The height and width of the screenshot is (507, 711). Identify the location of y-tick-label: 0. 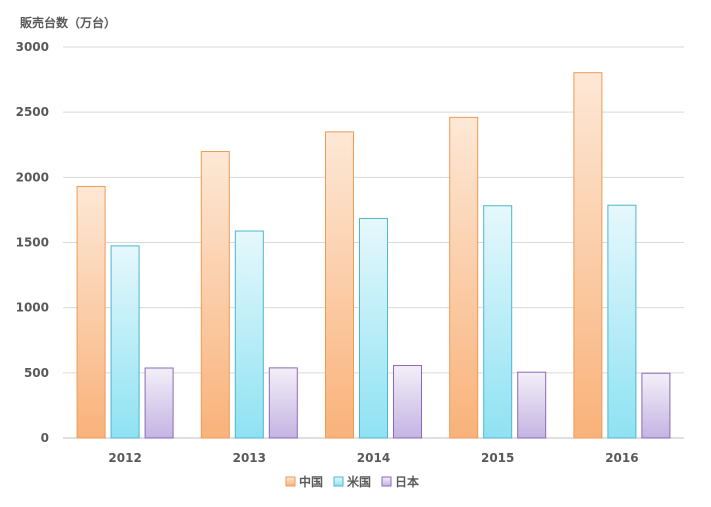
(45, 438).